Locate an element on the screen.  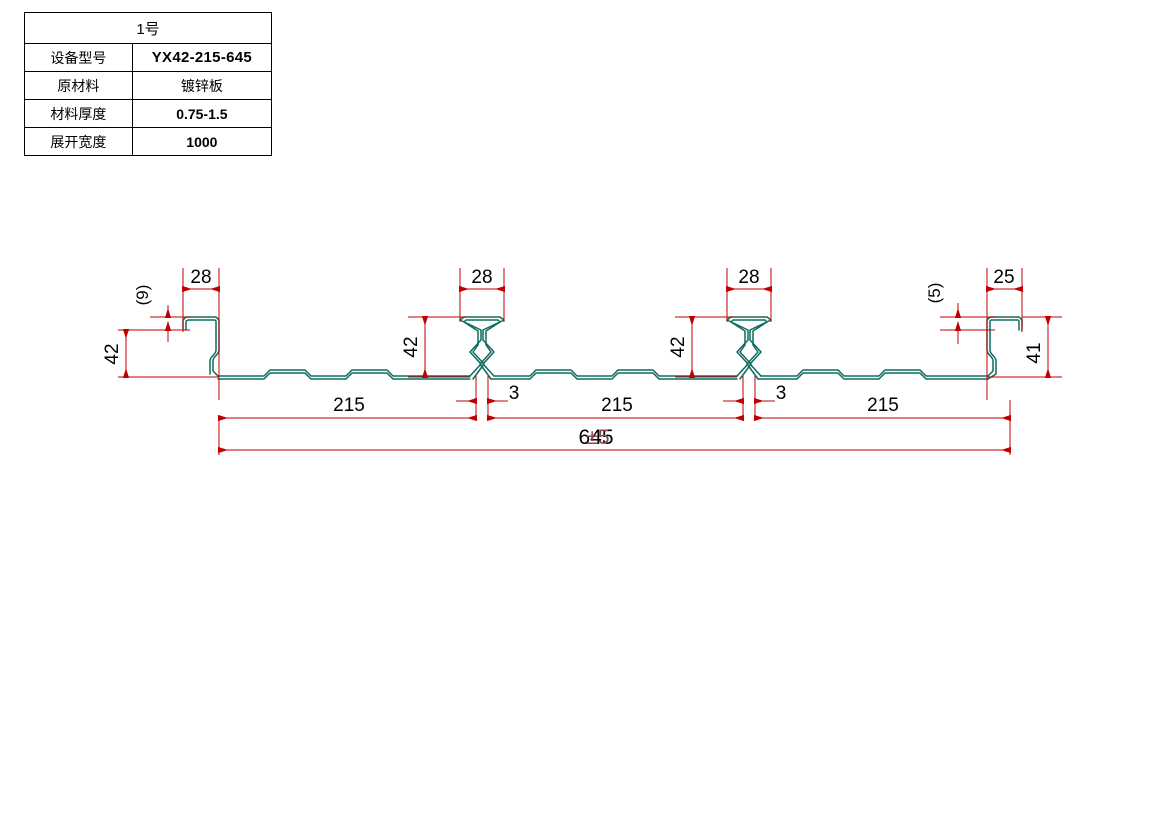
spec-value-thickness: 0.75-1.5 is located at coordinates (202, 113).